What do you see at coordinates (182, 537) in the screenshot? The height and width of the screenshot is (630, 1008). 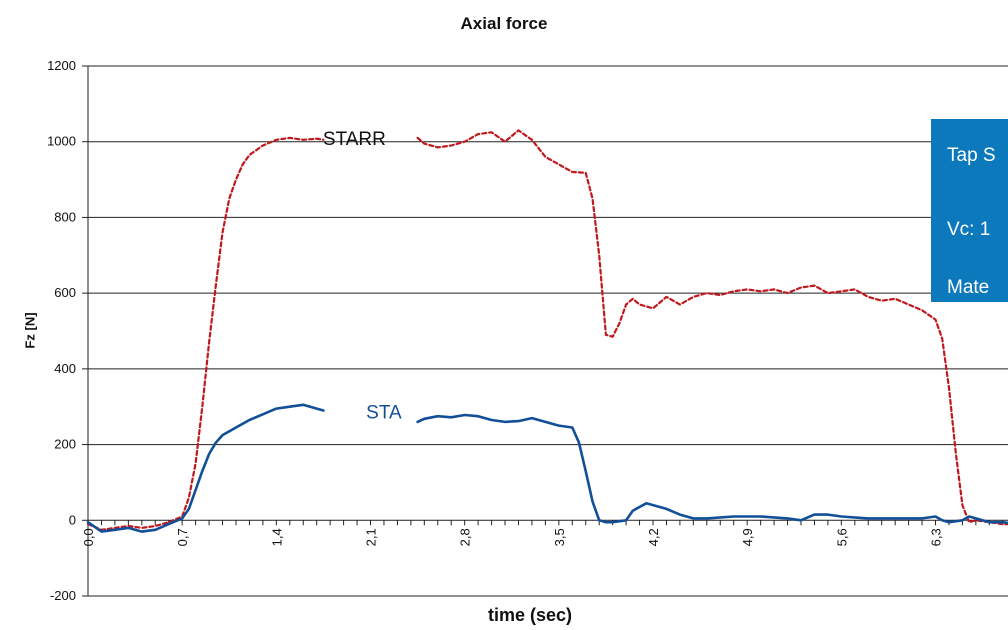 I see `x-tick-label: 0,7` at bounding box center [182, 537].